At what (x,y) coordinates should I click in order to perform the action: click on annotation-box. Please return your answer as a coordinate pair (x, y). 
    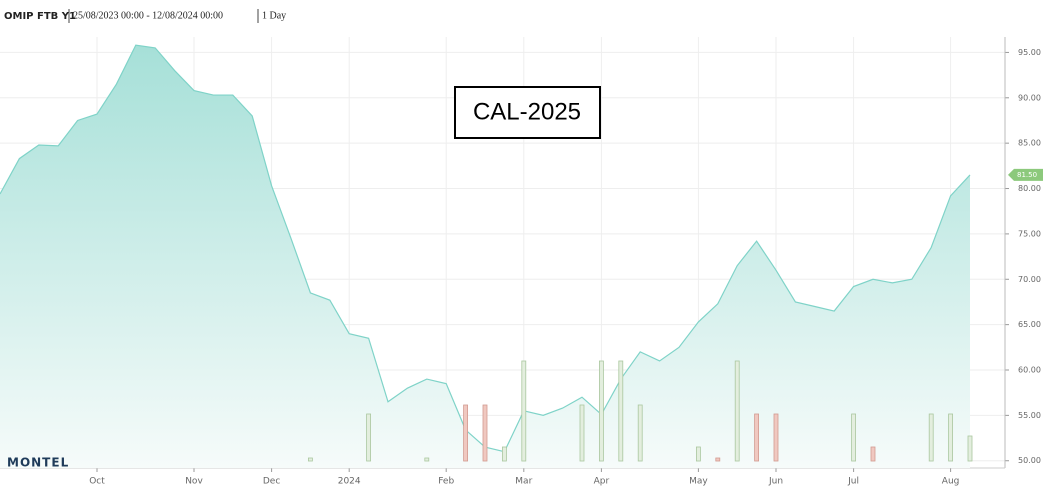
    Looking at the image, I should click on (527, 112).